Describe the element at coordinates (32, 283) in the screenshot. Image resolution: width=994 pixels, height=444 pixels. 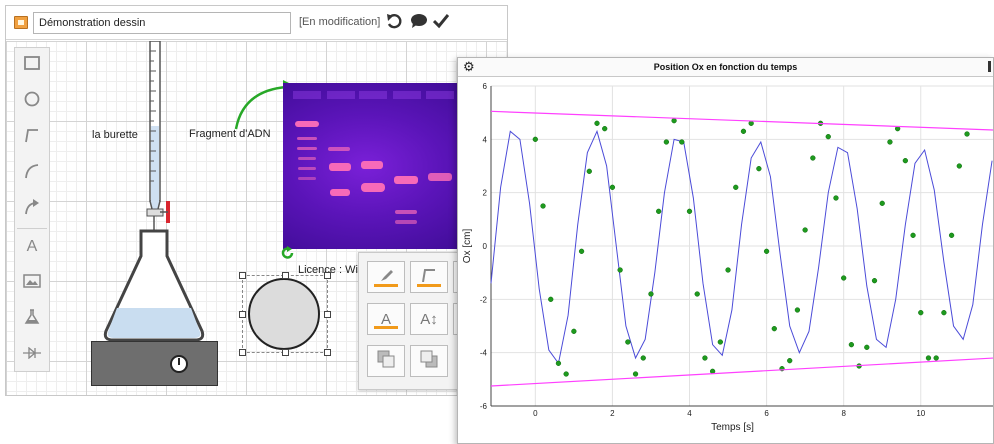
I see `image-tool` at that location.